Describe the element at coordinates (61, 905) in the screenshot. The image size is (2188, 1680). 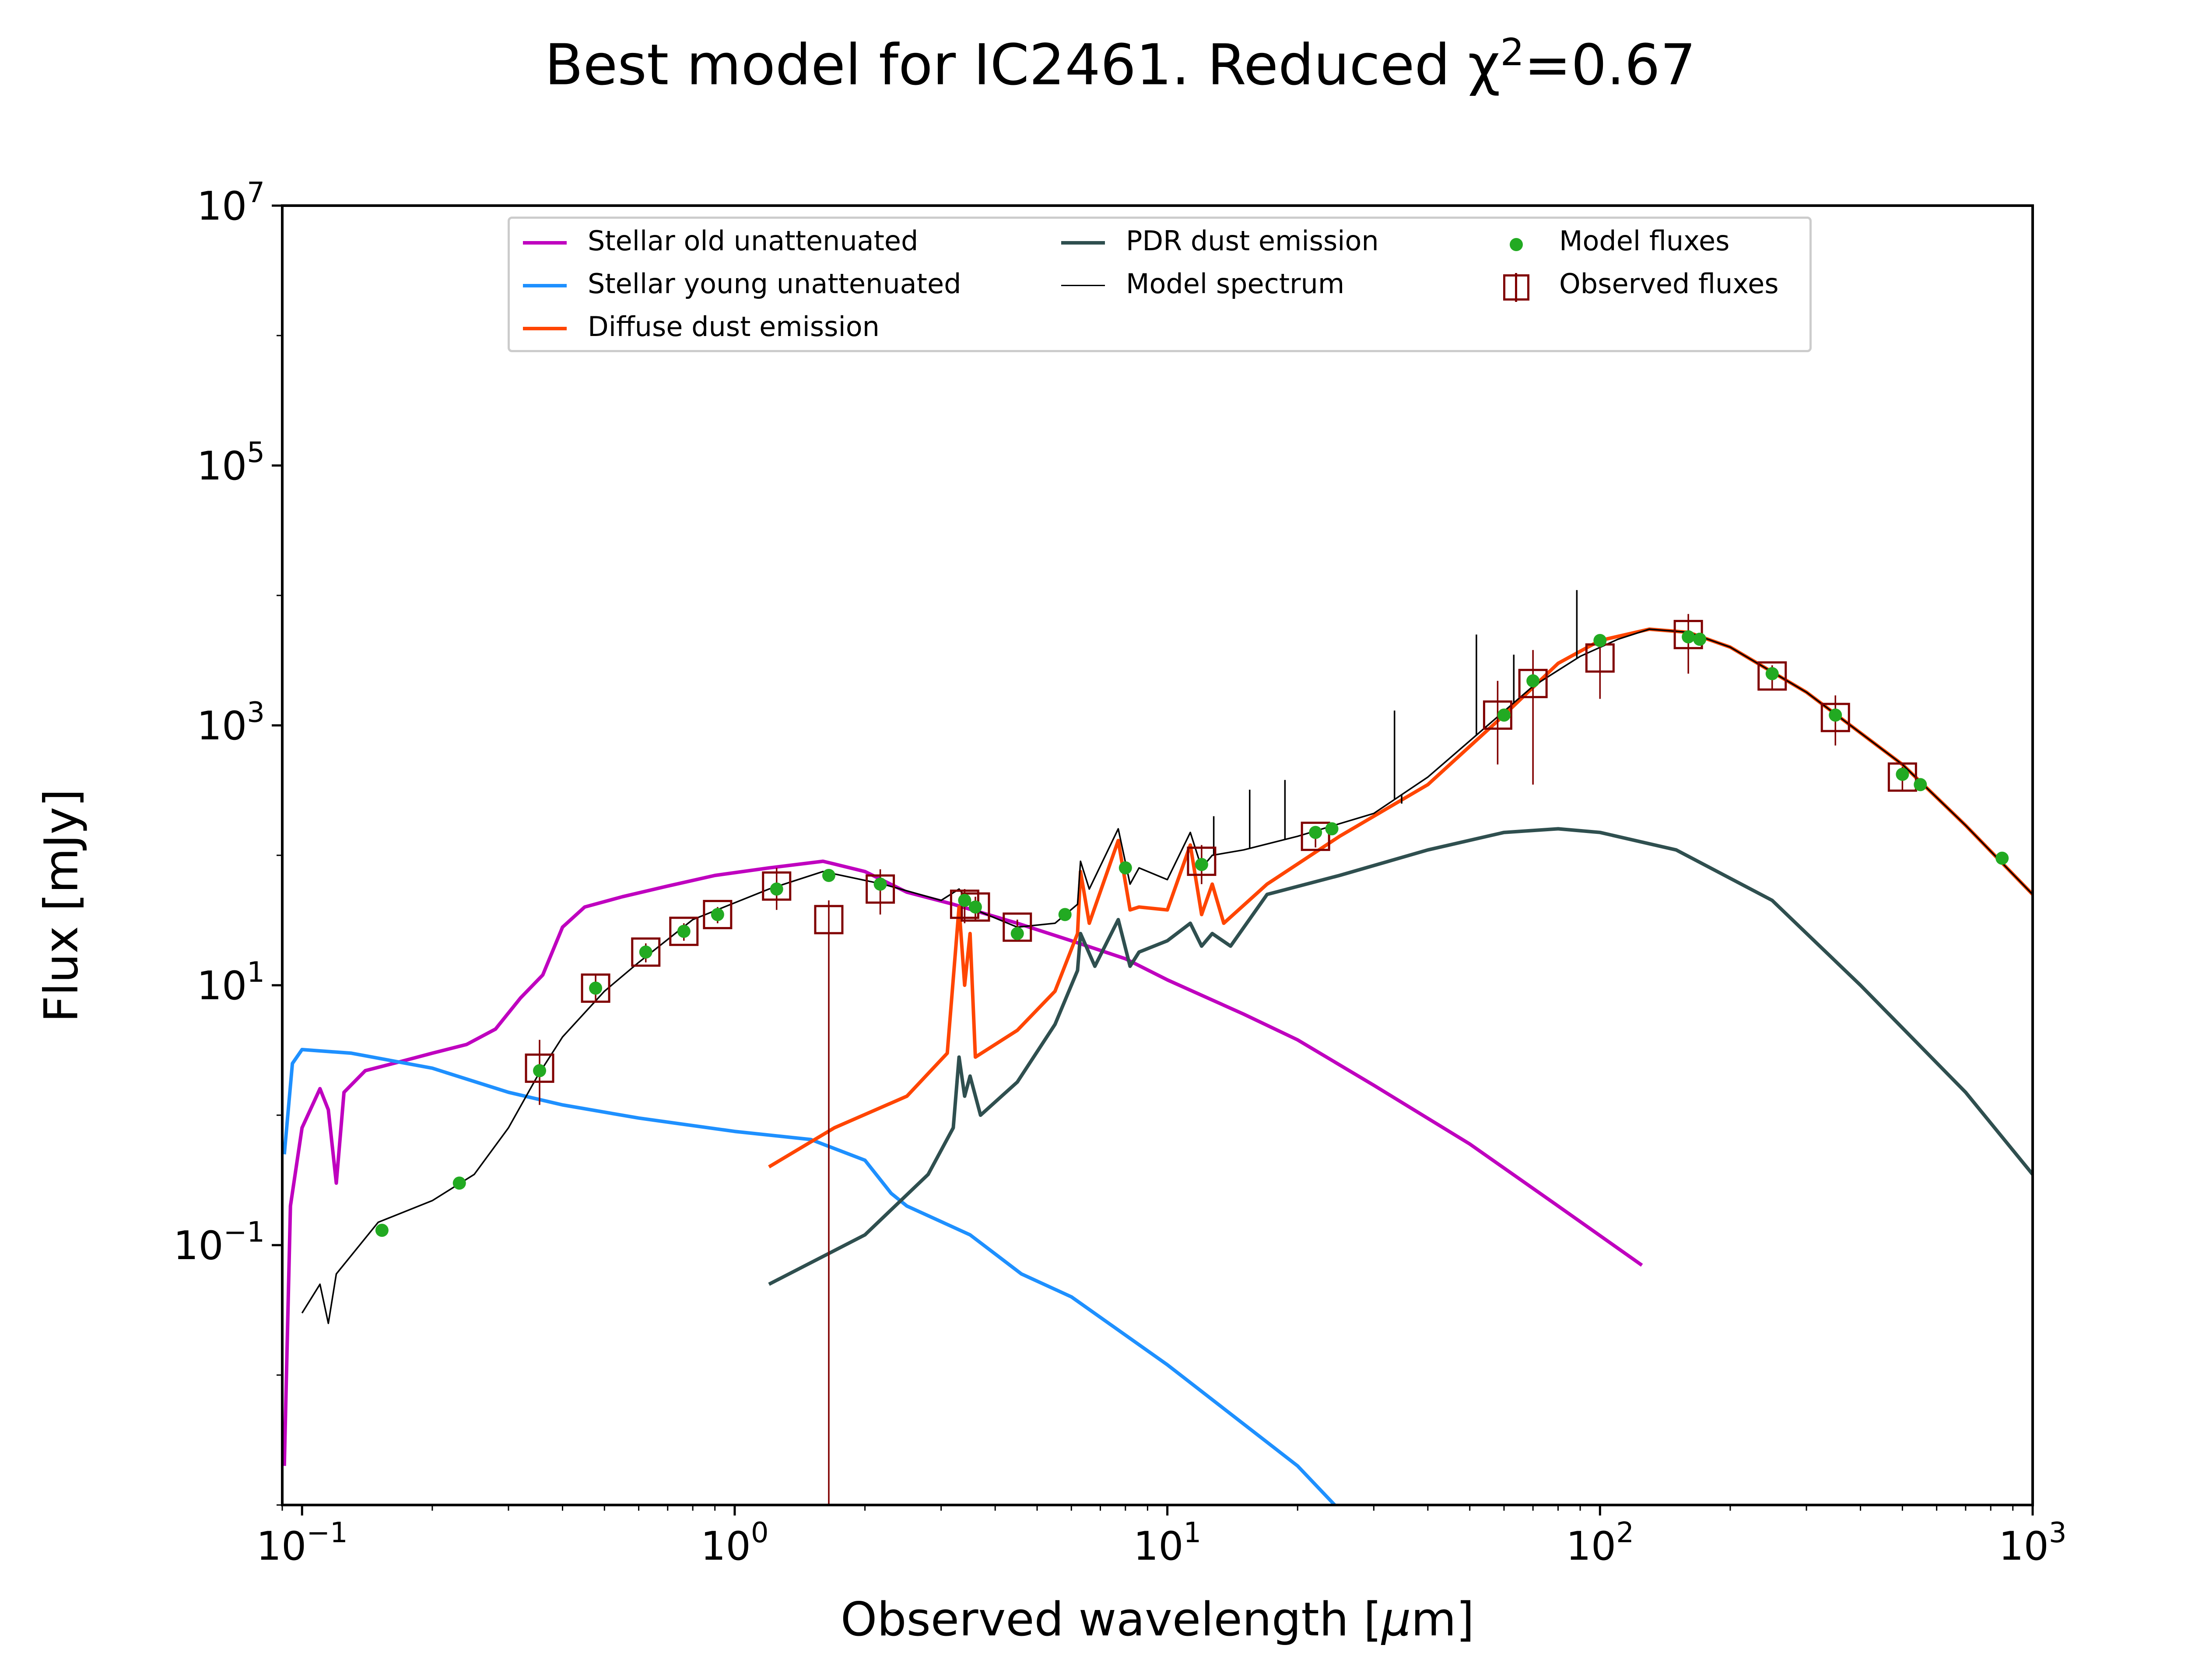
I see `y-axis-label: Flux [mJy]` at that location.